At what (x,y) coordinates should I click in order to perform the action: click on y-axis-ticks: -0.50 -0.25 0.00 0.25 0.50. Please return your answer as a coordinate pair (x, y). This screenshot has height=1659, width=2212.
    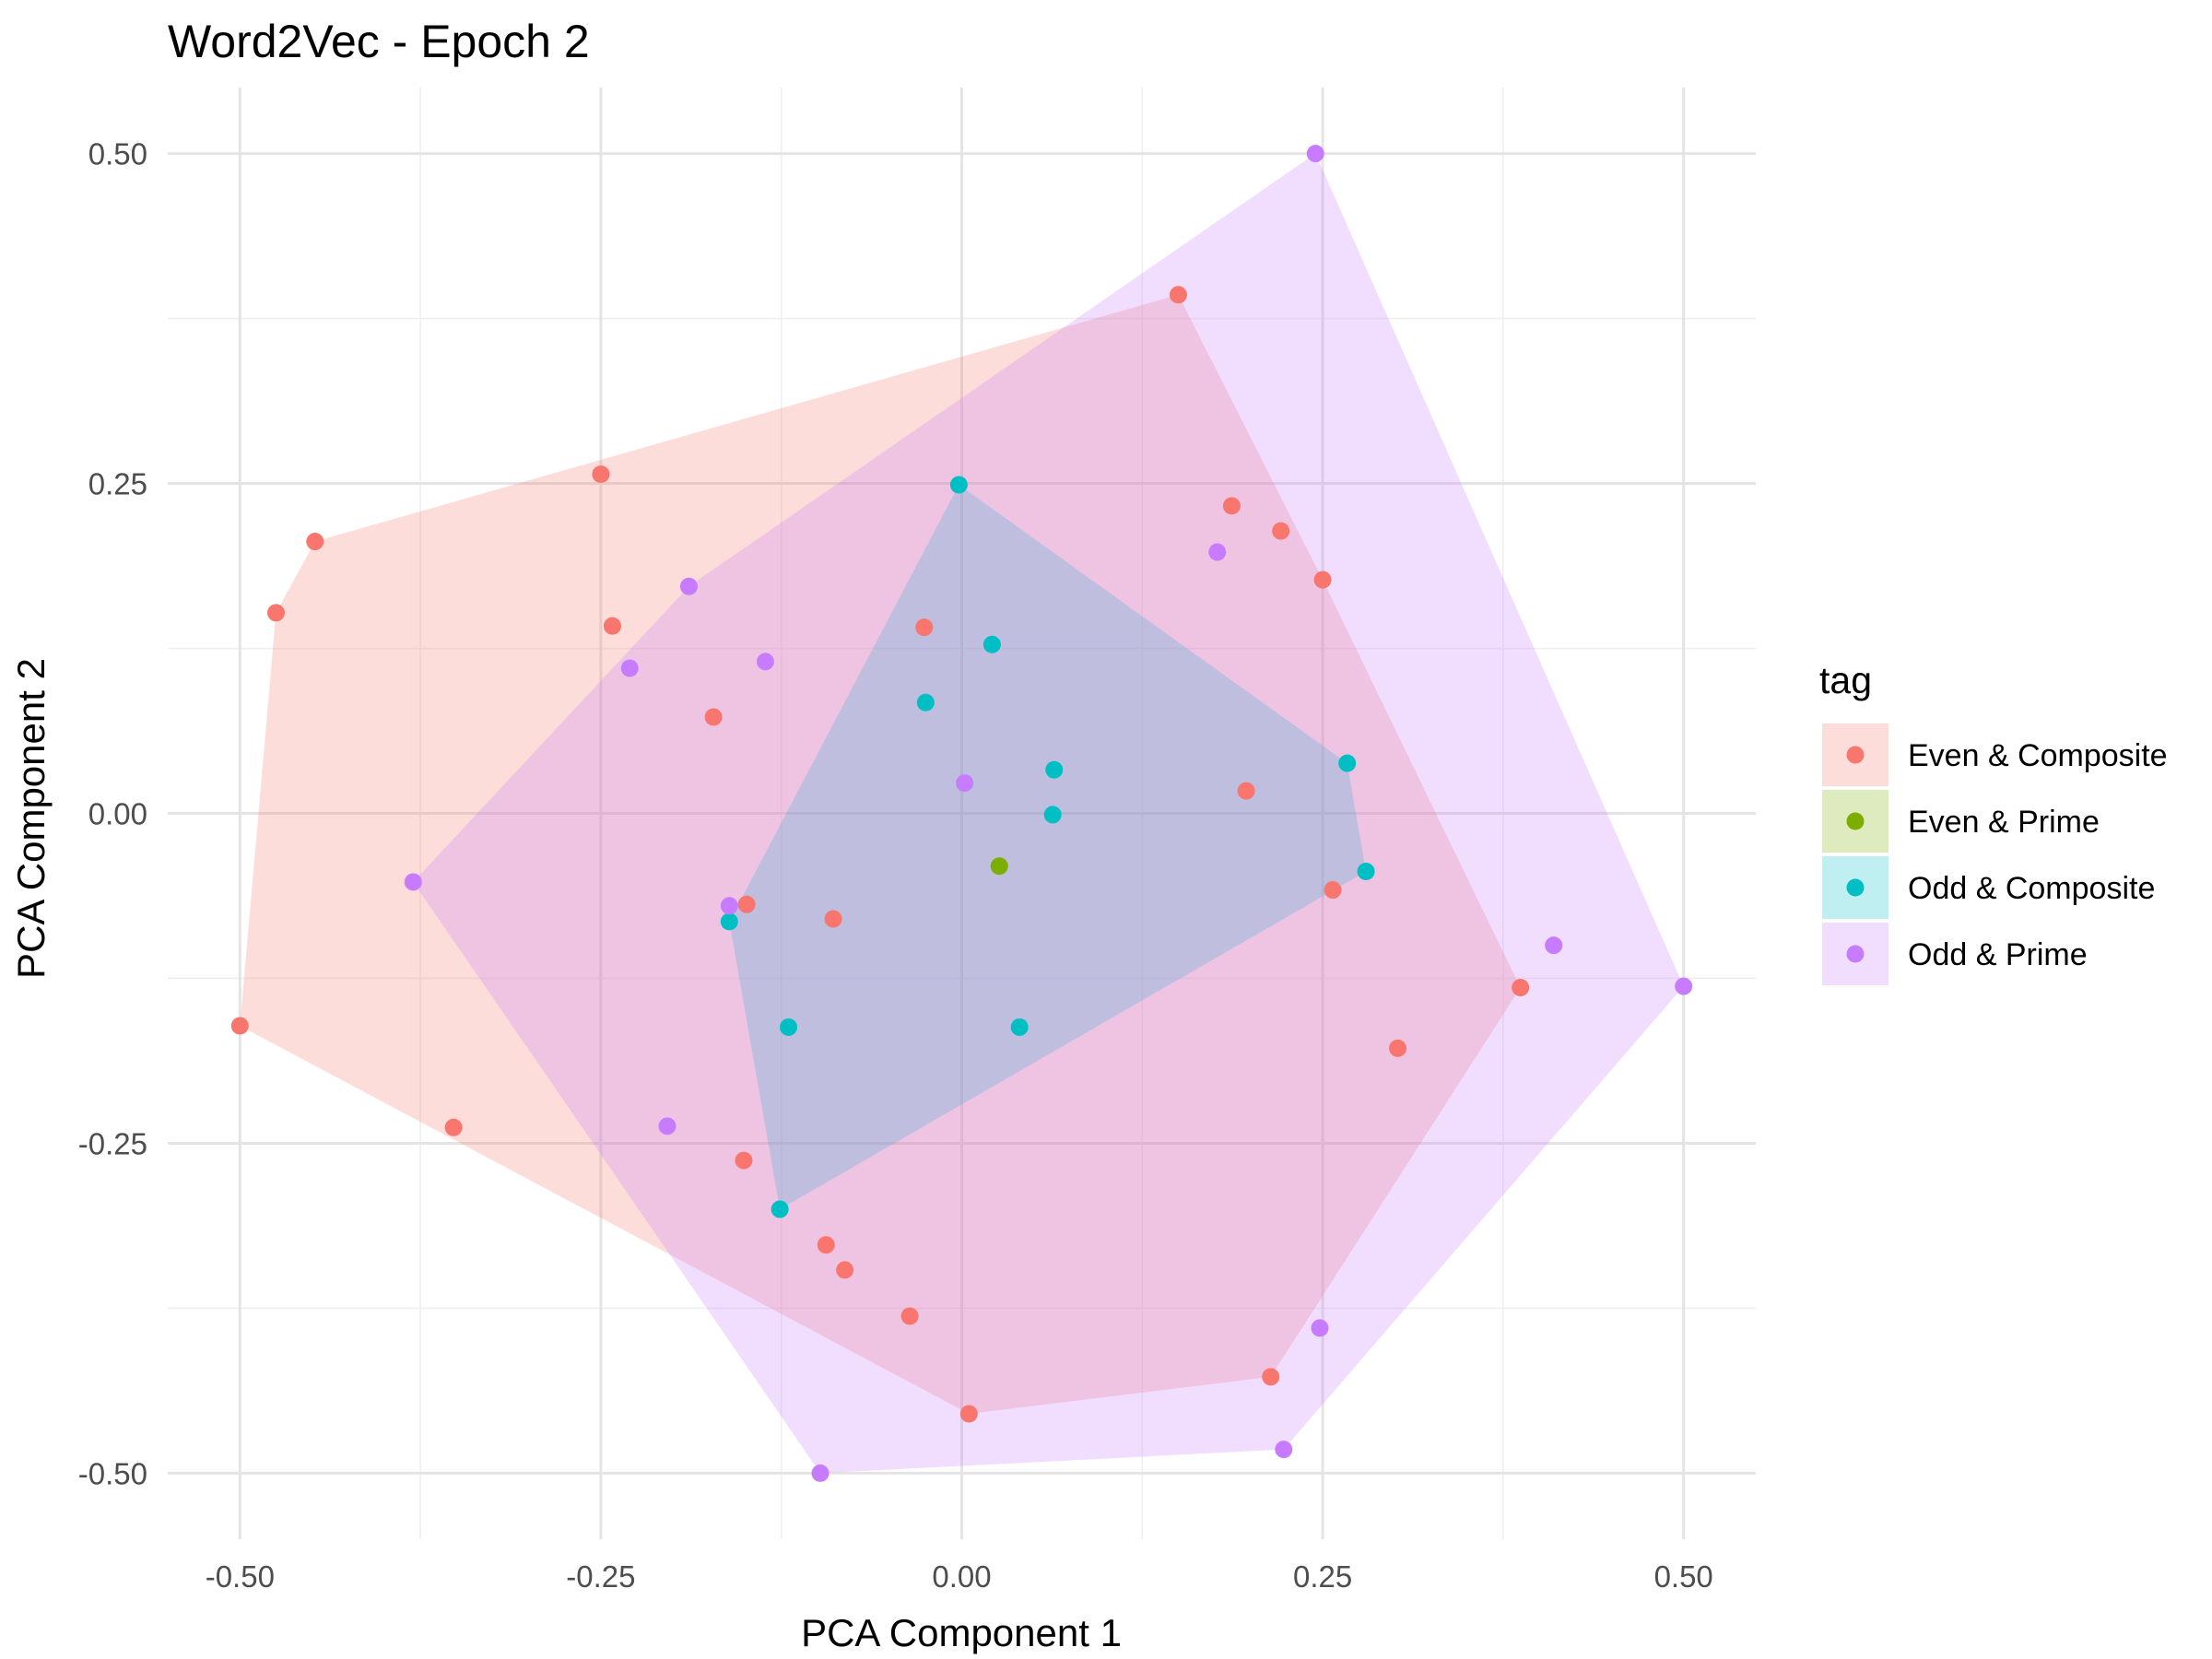
    Looking at the image, I should click on (112, 814).